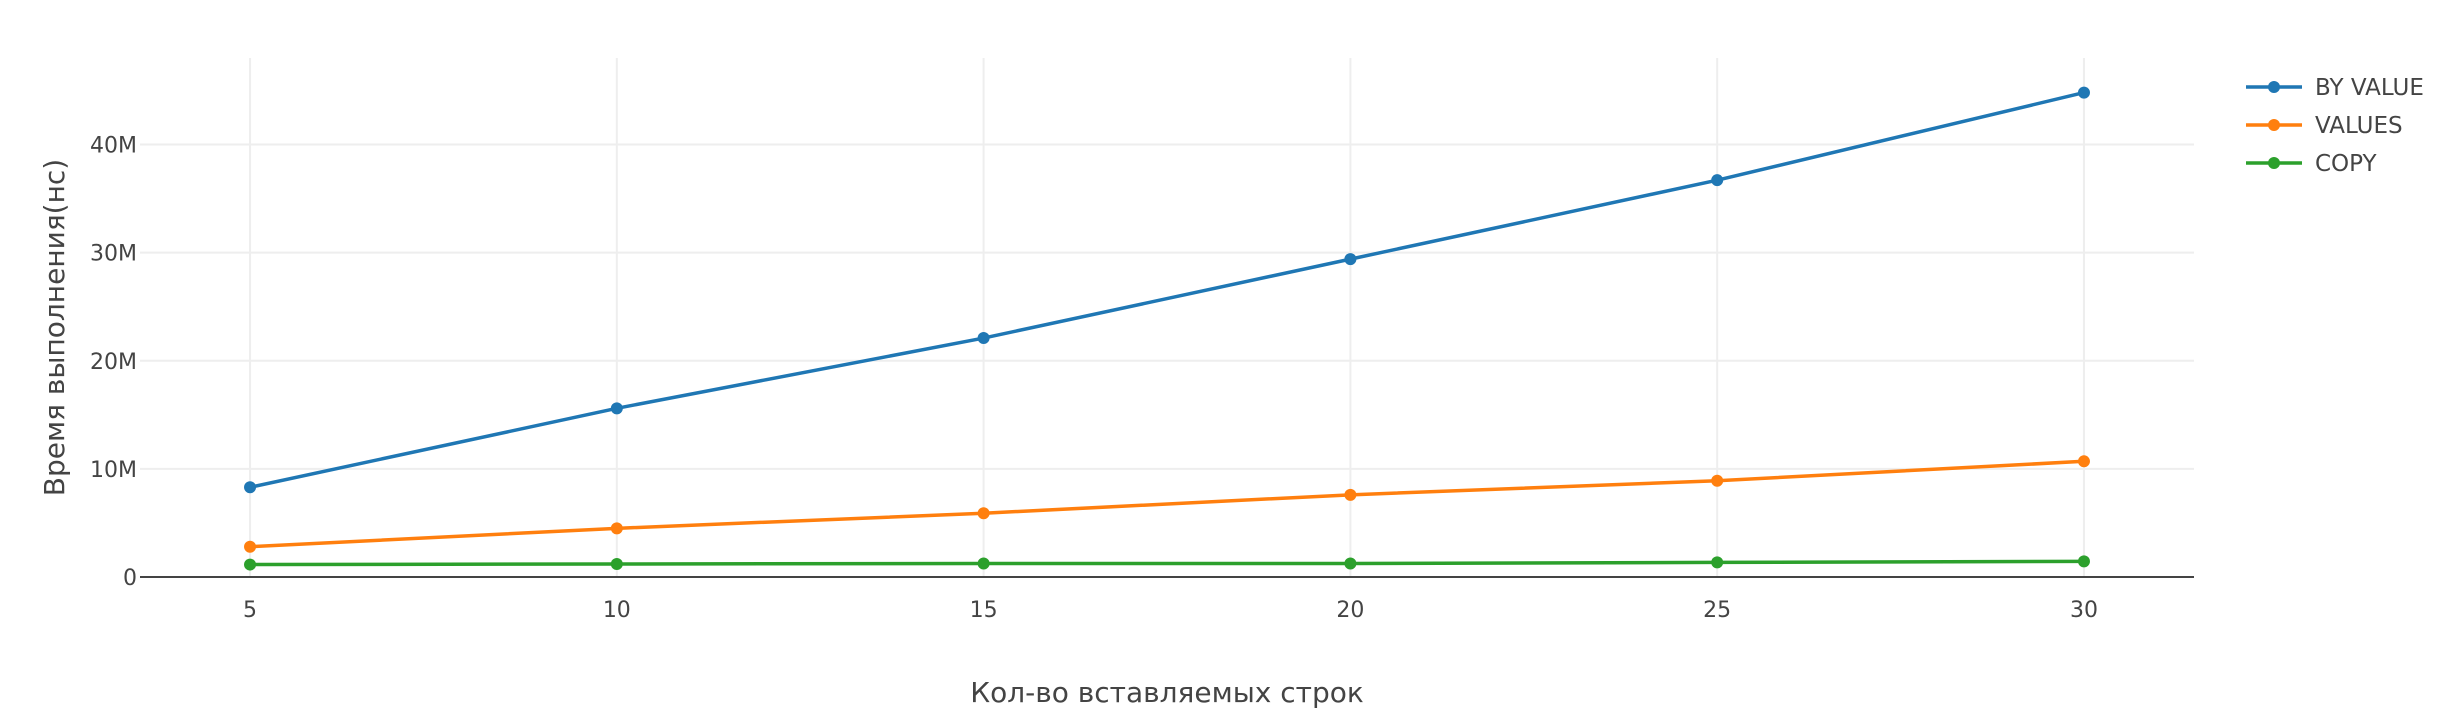 The height and width of the screenshot is (721, 2454). I want to click on legend-label: VALUES, so click(2359, 126).